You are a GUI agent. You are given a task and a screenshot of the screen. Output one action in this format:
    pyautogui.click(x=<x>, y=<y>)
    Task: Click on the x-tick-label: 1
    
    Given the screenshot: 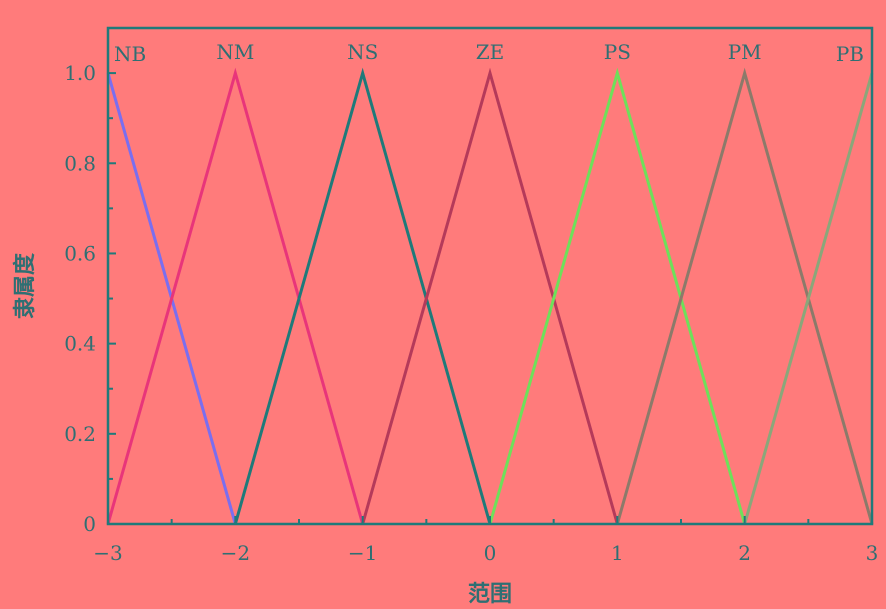 What is the action you would take?
    pyautogui.click(x=617, y=553)
    